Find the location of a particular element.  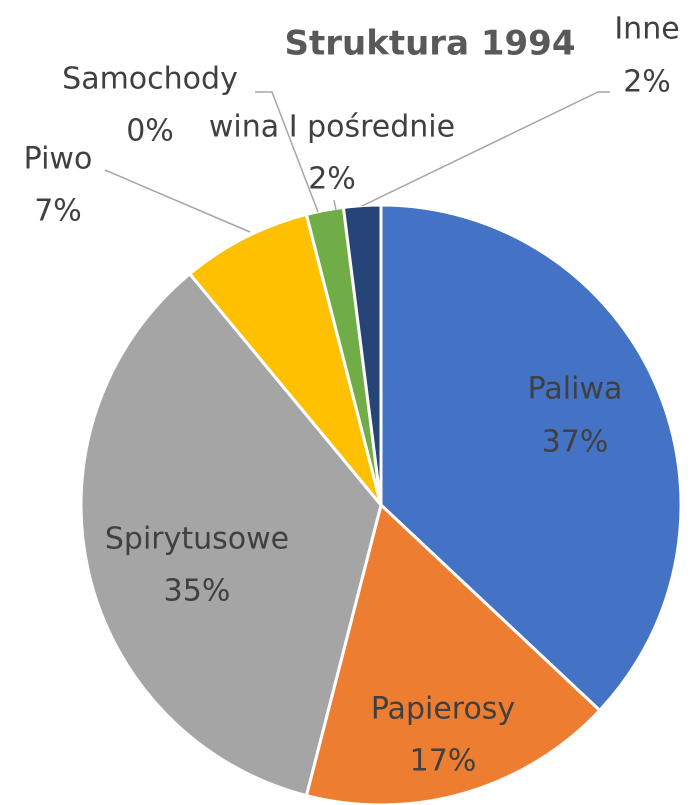

slice-label: Spirytusowe is located at coordinates (197, 539).